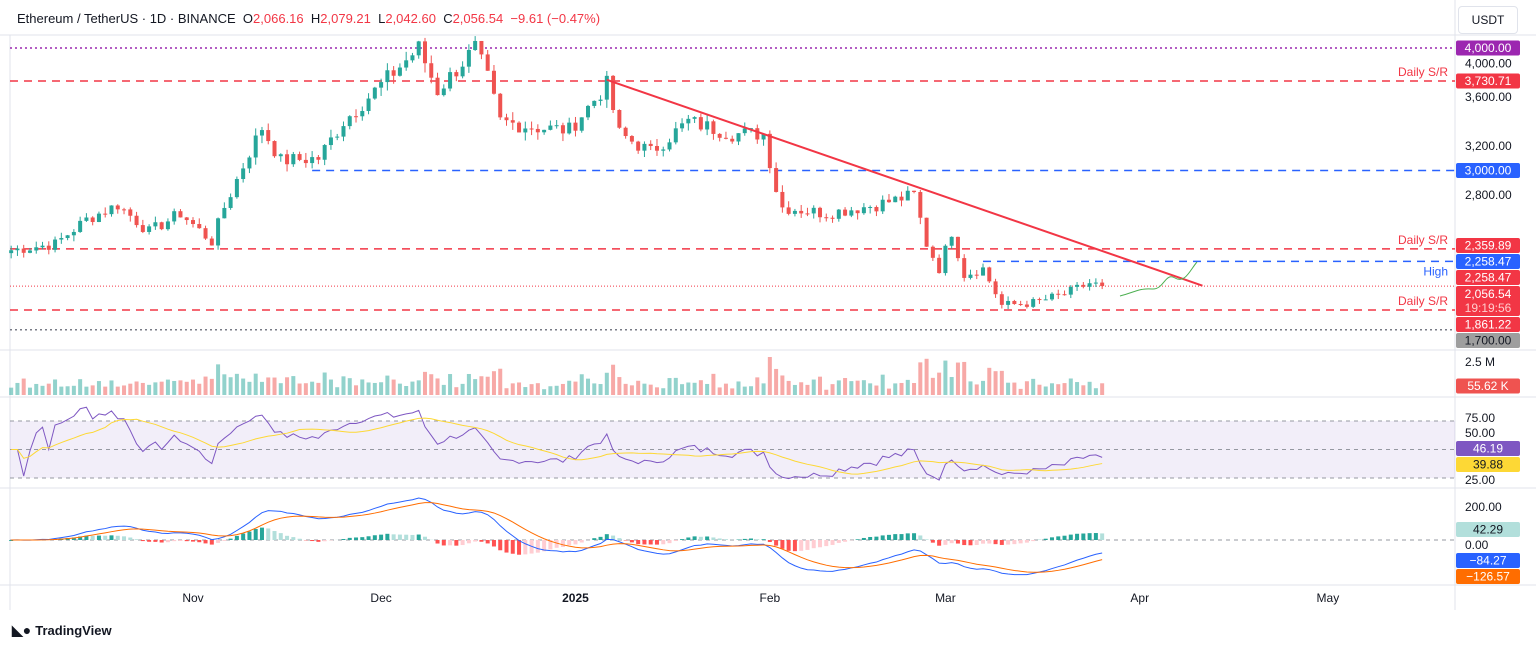 This screenshot has height=649, width=1536. What do you see at coordinates (1158, 279) in the screenshot?
I see `projection-path` at bounding box center [1158, 279].